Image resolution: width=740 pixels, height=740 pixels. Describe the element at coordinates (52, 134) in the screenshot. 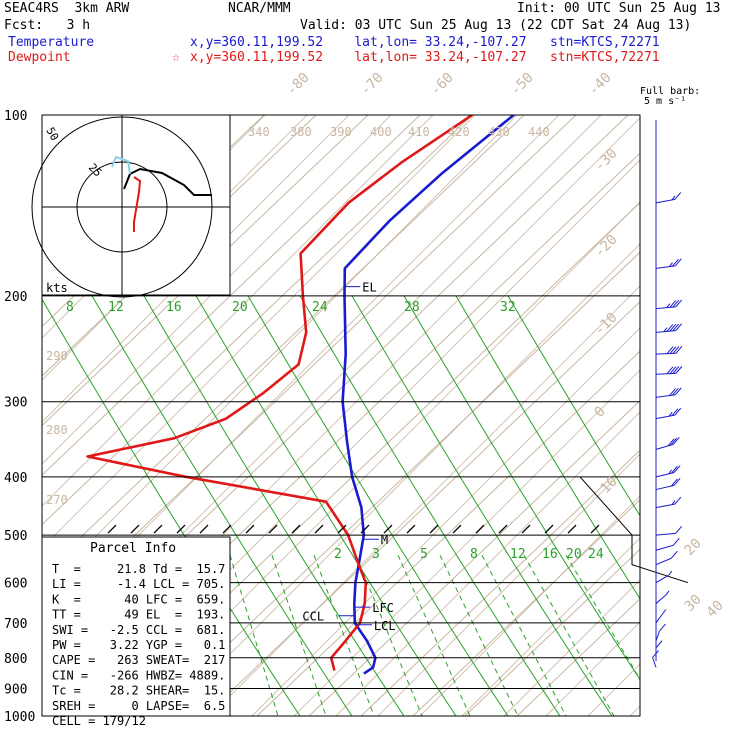

I see `hodograph-ring-label: 50` at that location.